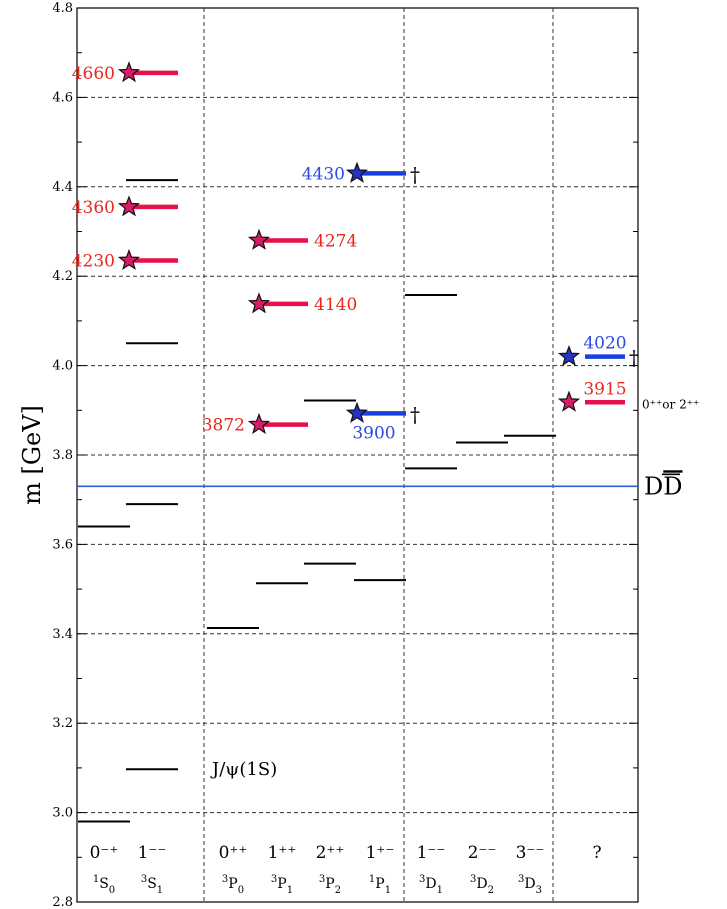 The width and height of the screenshot is (727, 909). Describe the element at coordinates (282, 885) in the screenshot. I see `spectroscopic-term: 3P1` at that location.